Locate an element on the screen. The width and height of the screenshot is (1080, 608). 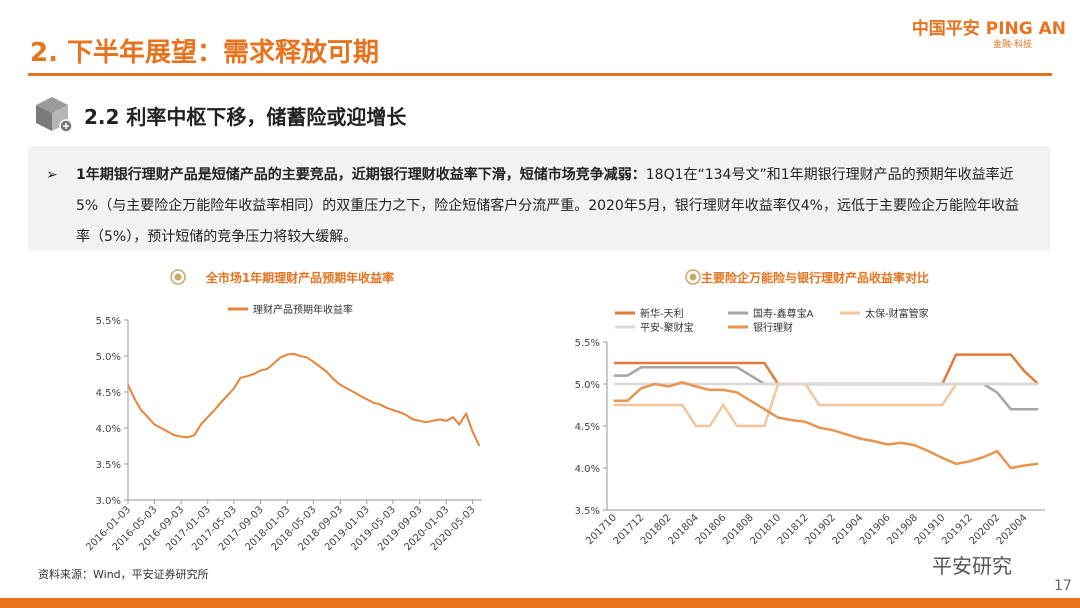
legend-label: 新华-天利 is located at coordinates (662, 313).